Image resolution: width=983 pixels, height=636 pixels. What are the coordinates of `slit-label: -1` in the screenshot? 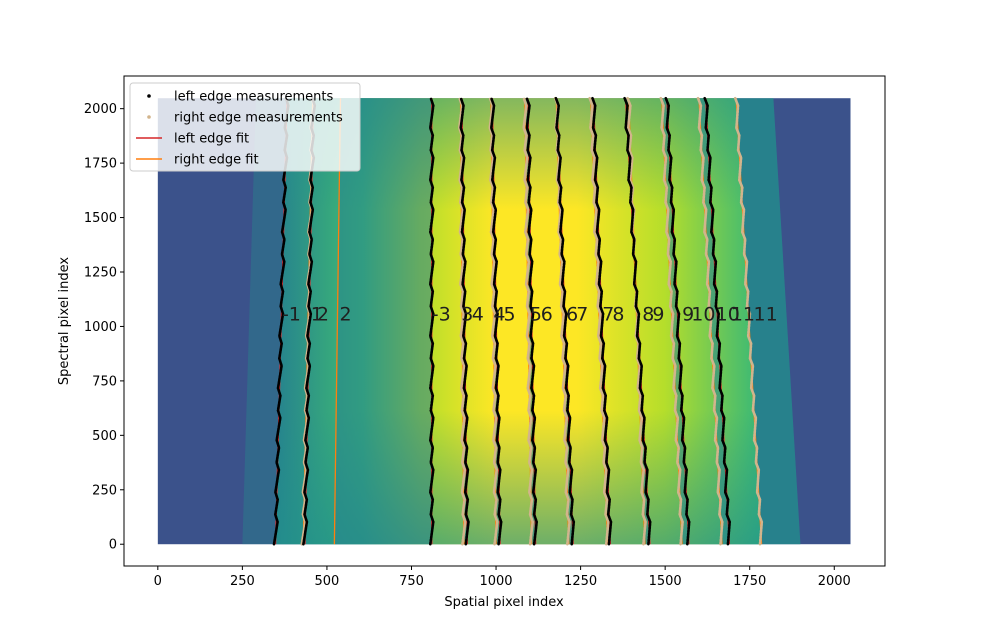 It's located at (291, 314).